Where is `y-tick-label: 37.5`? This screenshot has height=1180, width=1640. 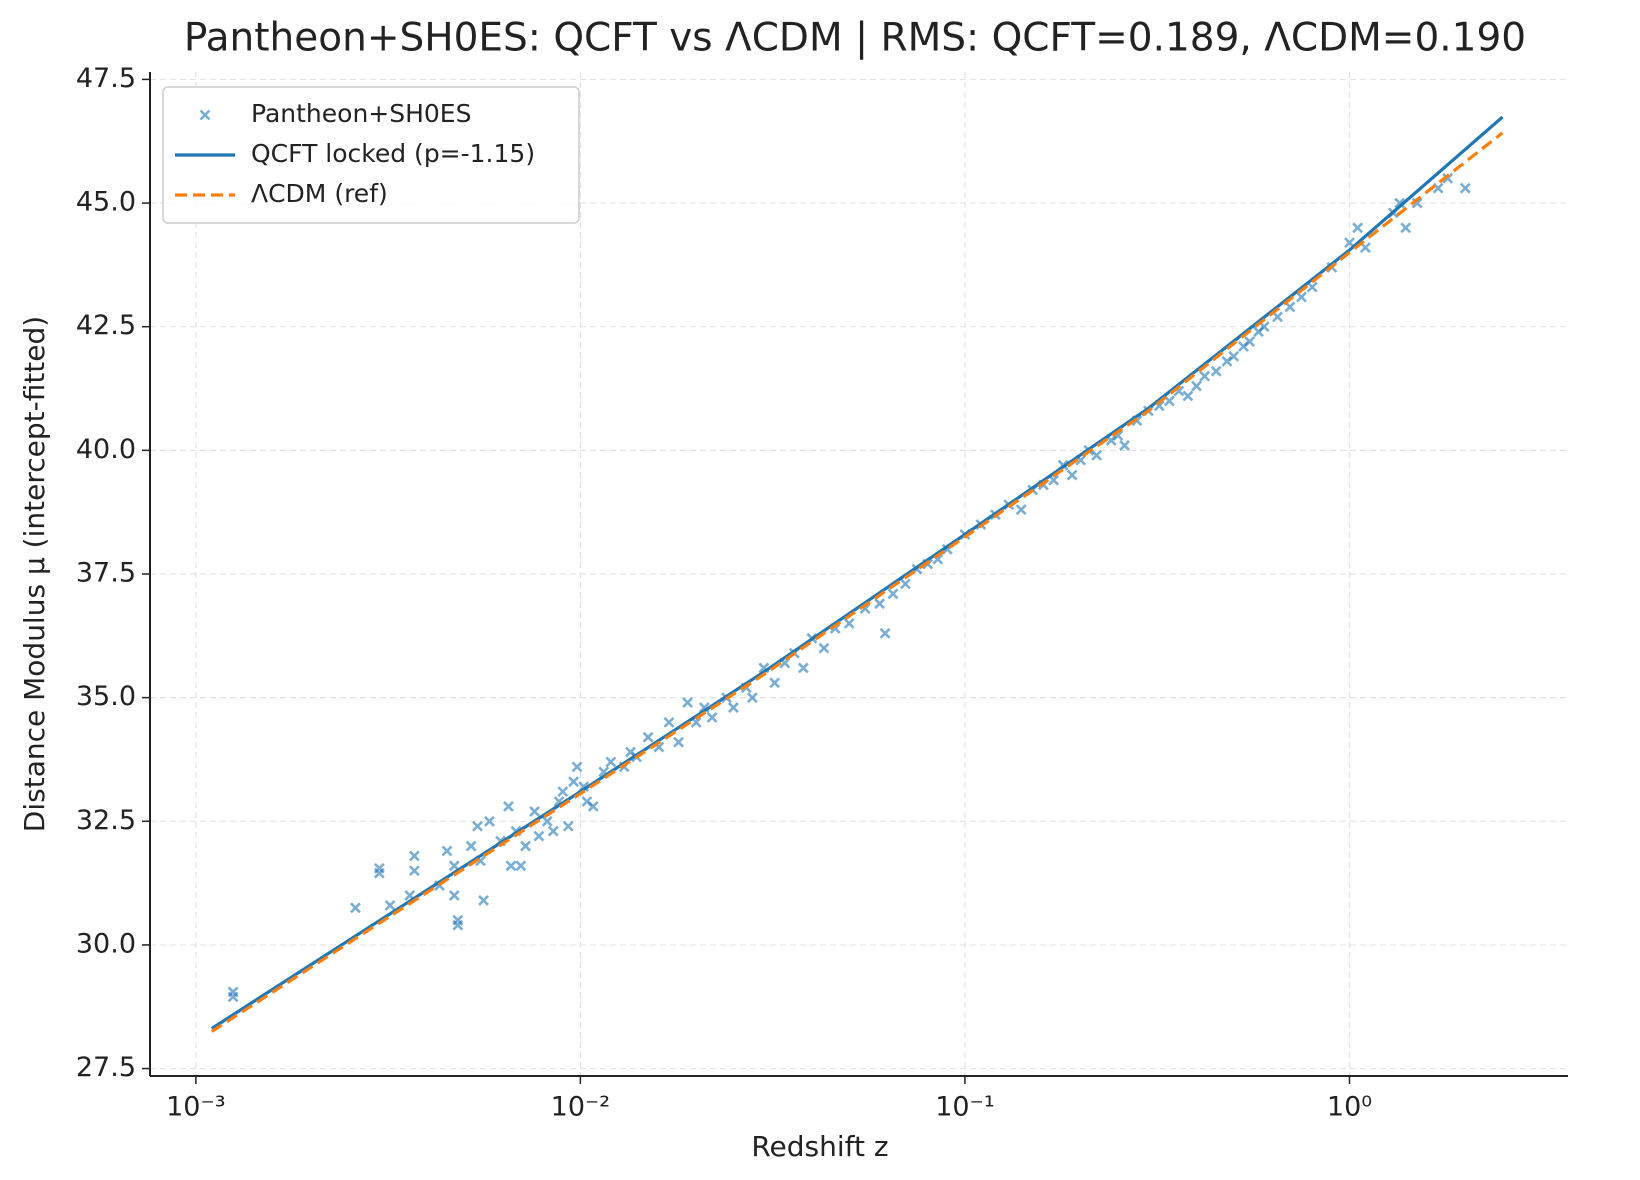 y-tick-label: 37.5 is located at coordinates (106, 573).